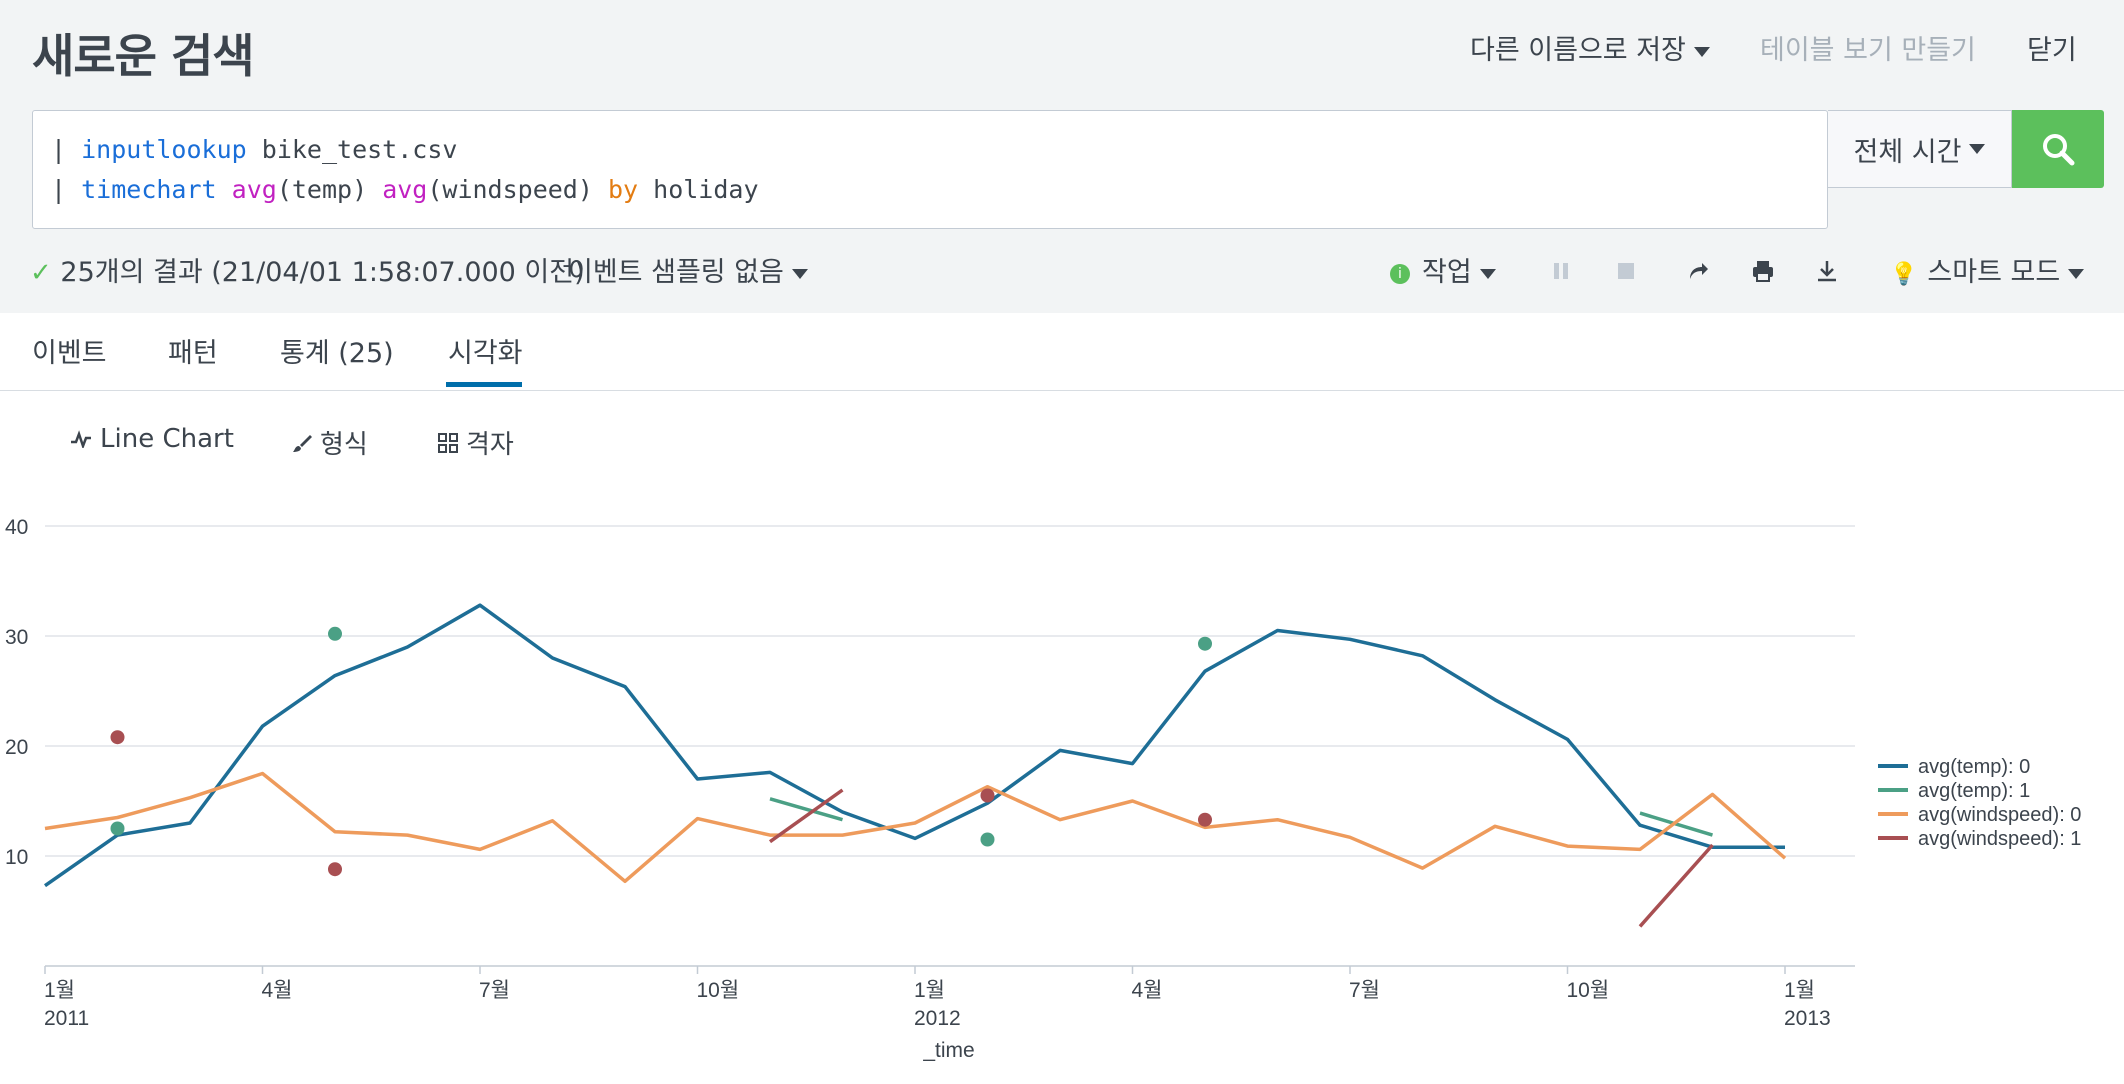 The width and height of the screenshot is (2124, 1084). I want to click on lightbulb-icon: 💡, so click(1903, 274).